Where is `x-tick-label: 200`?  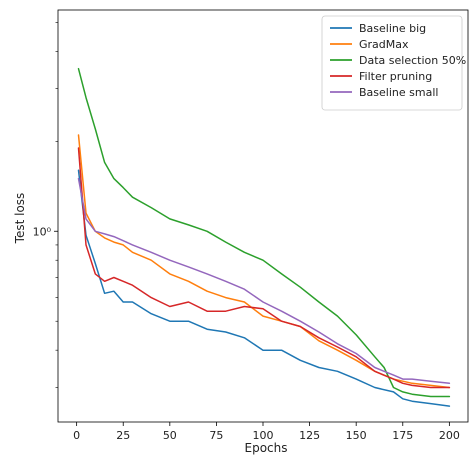
x-tick-label: 200 is located at coordinates (449, 435).